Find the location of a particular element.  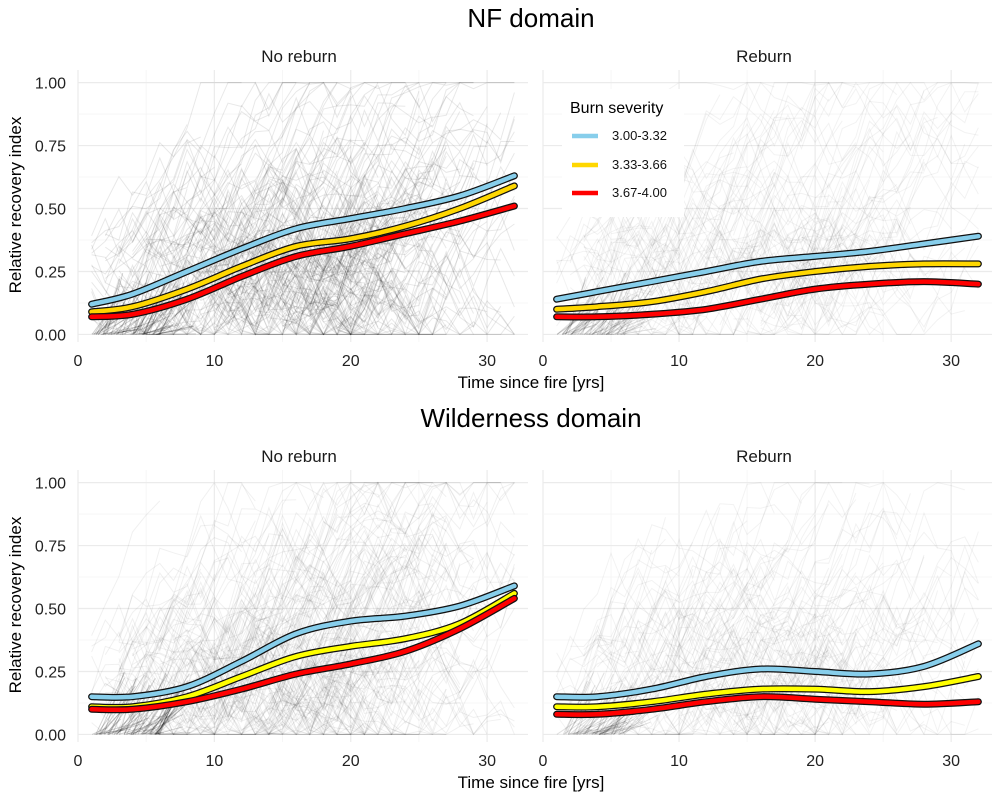

x-tick-label: 0 is located at coordinates (543, 761).